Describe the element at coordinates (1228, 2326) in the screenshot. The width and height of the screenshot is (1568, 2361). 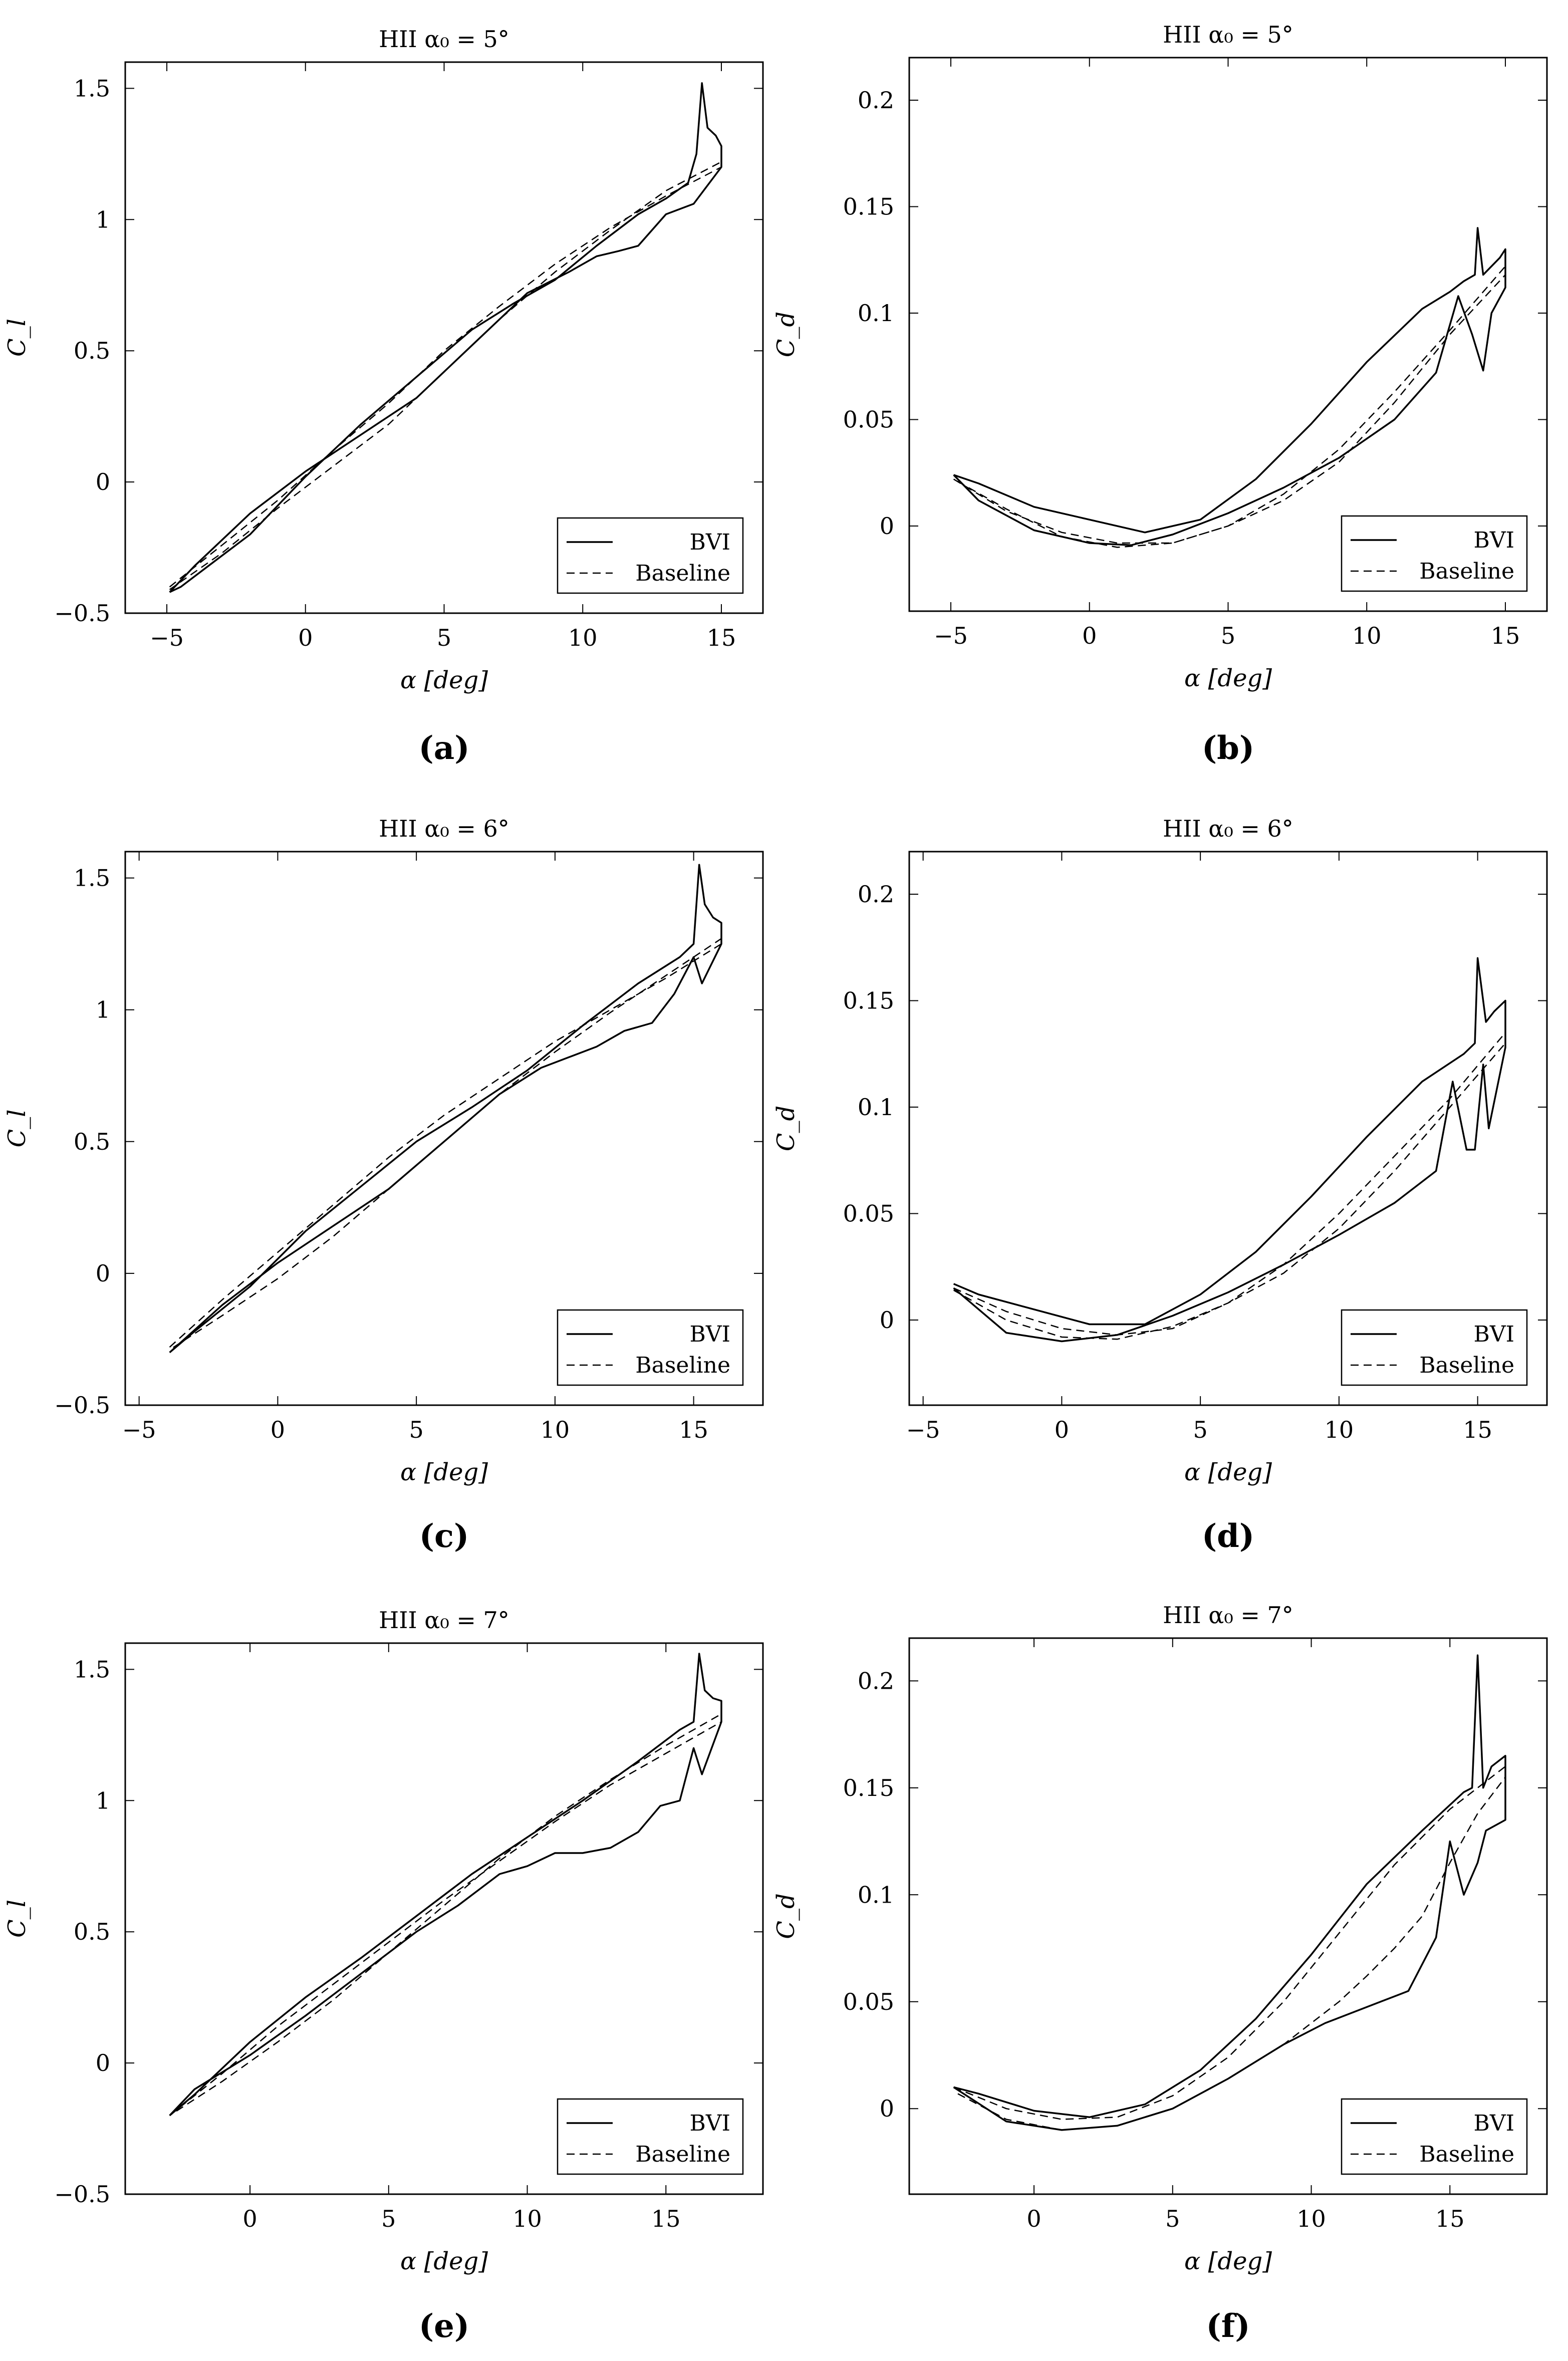
I see `panel-caption: (f)` at that location.